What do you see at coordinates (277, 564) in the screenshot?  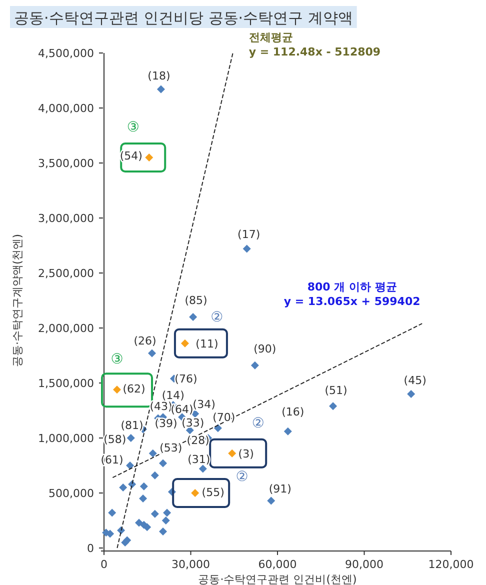 I see `x-tick-label: 60,000` at bounding box center [277, 564].